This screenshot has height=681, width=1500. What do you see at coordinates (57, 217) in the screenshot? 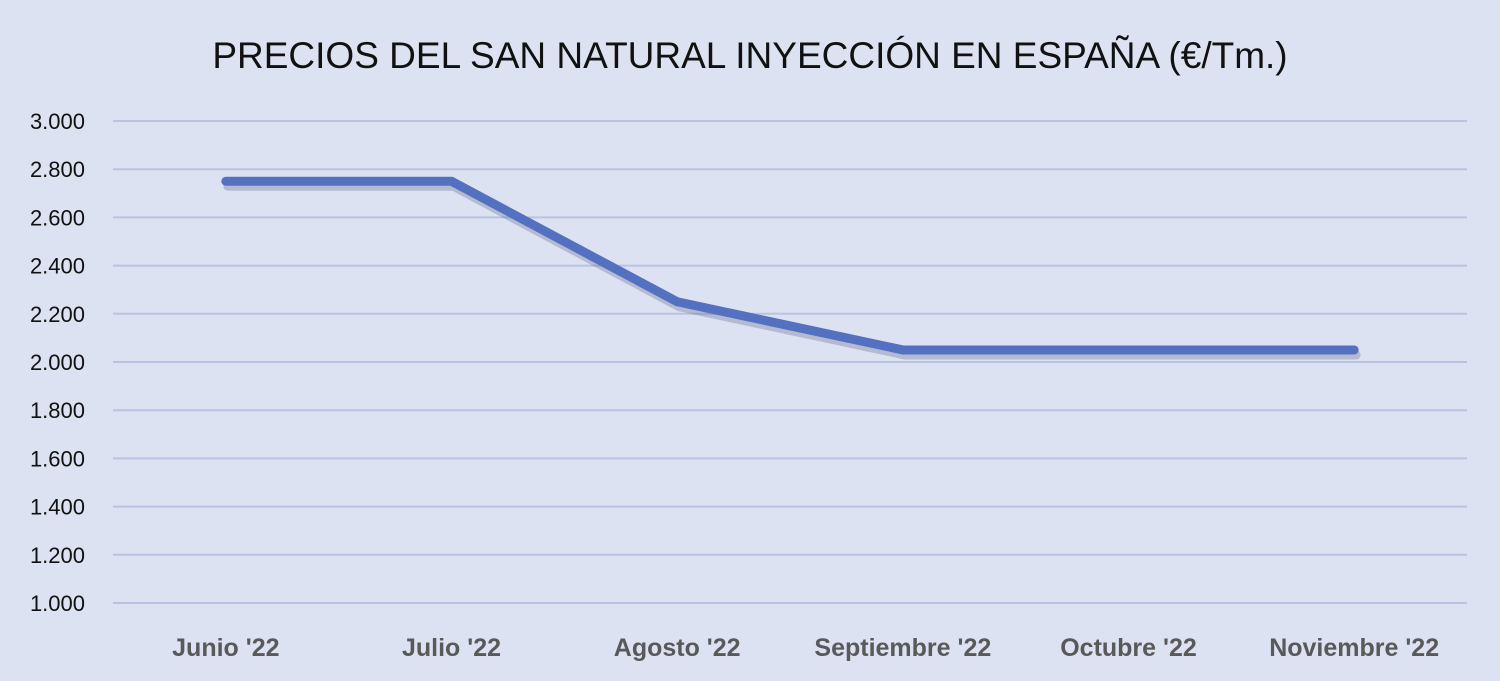
I see `y-tick-label: 2.600` at bounding box center [57, 217].